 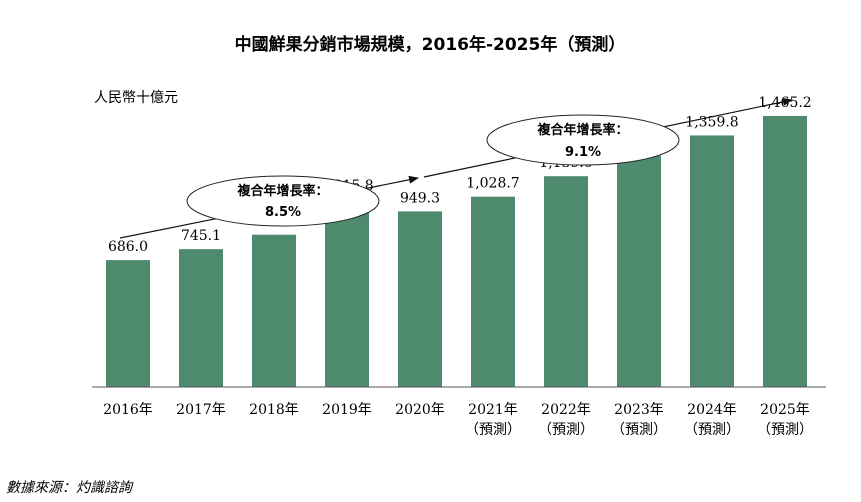 What do you see at coordinates (128, 410) in the screenshot?
I see `x-tick-label-0: 2016年` at bounding box center [128, 410].